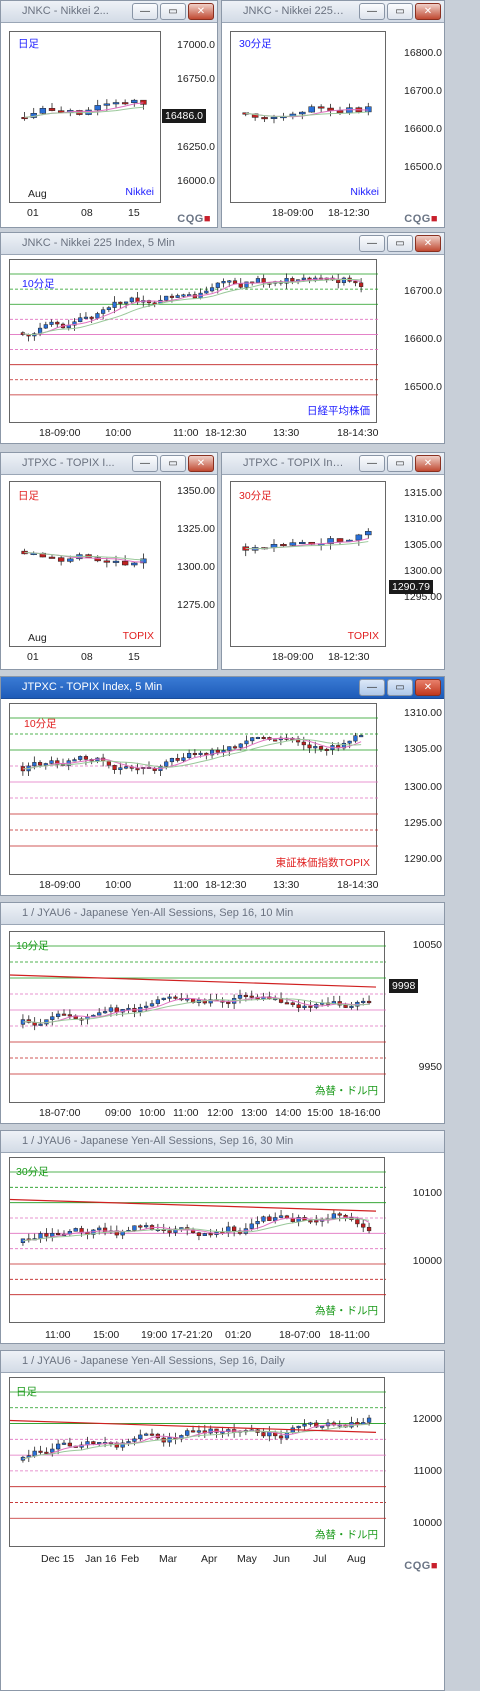 The height and width of the screenshot is (1691, 480). Describe the element at coordinates (288, 1113) in the screenshot. I see `time-tick: 14:00` at that location.